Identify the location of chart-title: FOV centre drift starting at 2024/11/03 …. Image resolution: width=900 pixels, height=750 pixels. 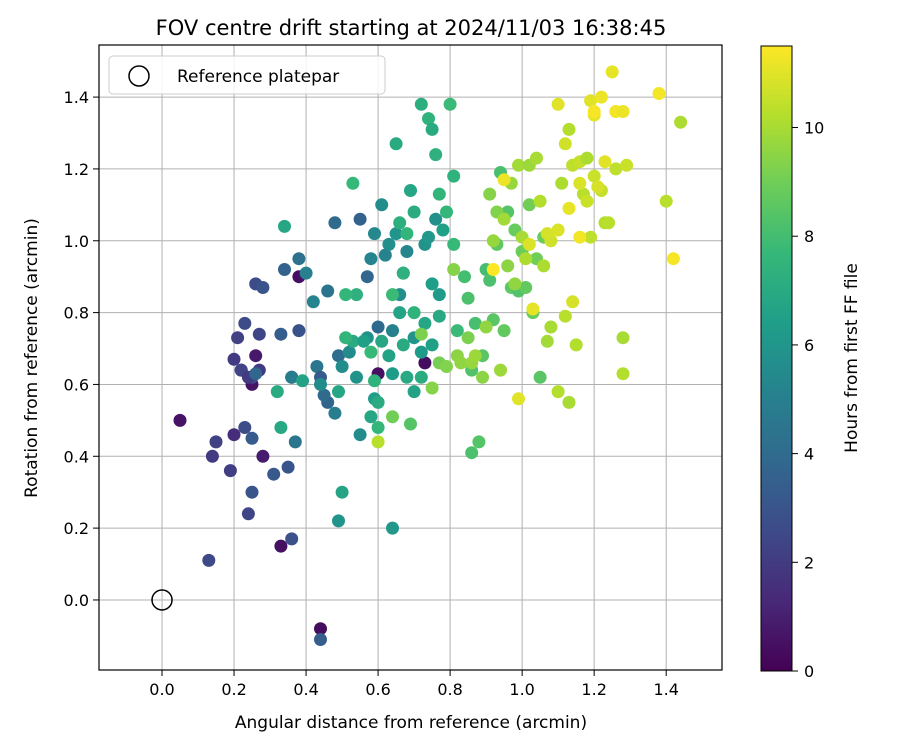
(411, 28).